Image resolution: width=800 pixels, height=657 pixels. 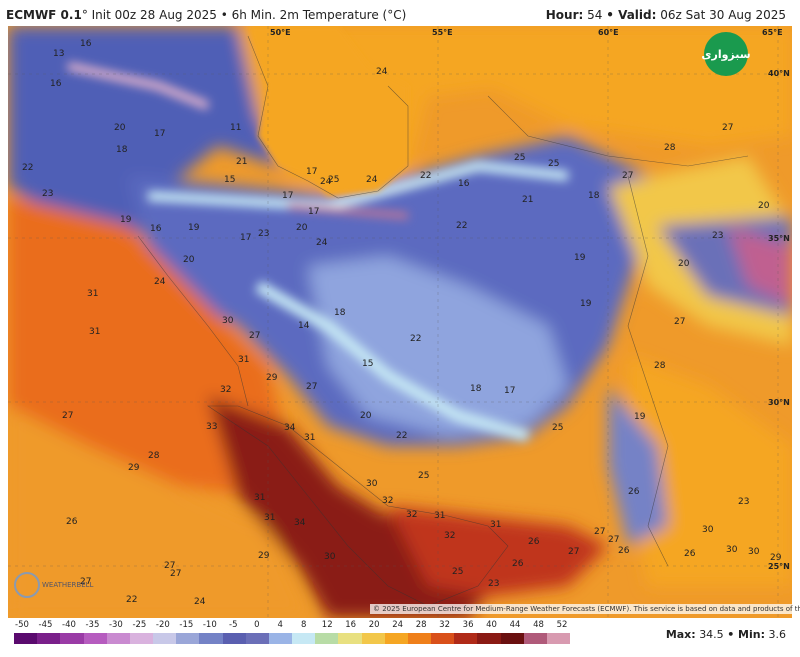 What do you see at coordinates (327, 625) in the screenshot?
I see `colorbar-tick-label: 12` at bounding box center [327, 625].